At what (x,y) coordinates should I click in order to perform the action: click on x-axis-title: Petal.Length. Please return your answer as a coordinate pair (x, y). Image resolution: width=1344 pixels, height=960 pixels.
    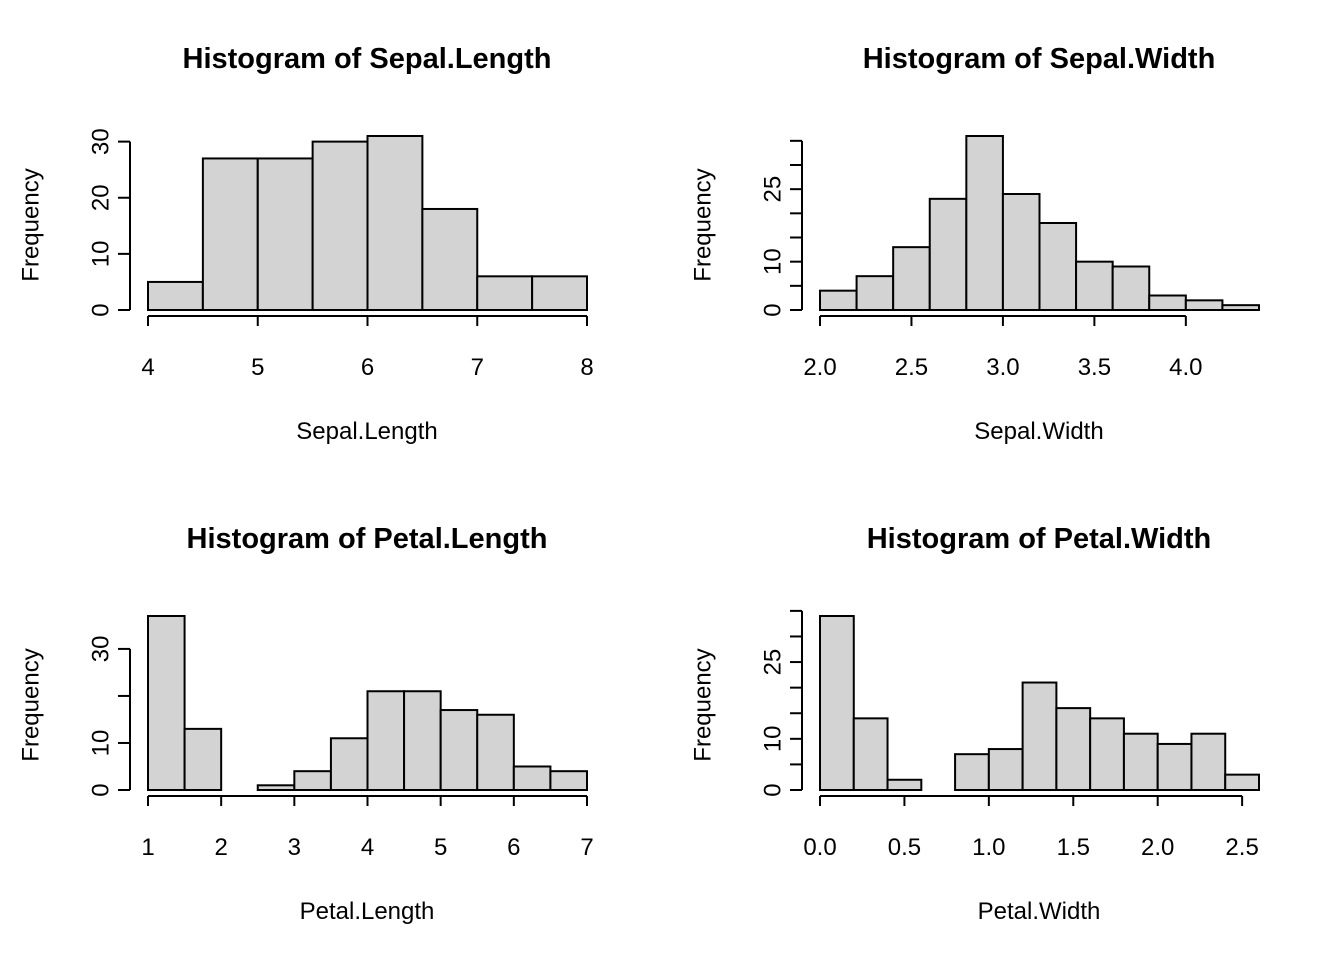
    Looking at the image, I should click on (367, 911).